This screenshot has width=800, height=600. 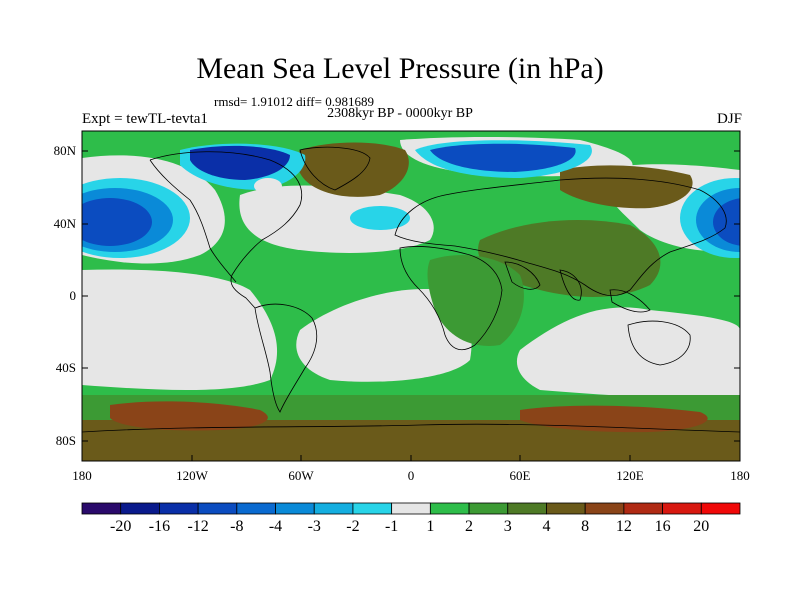 What do you see at coordinates (121, 526) in the screenshot?
I see `colorbar-label: -20` at bounding box center [121, 526].